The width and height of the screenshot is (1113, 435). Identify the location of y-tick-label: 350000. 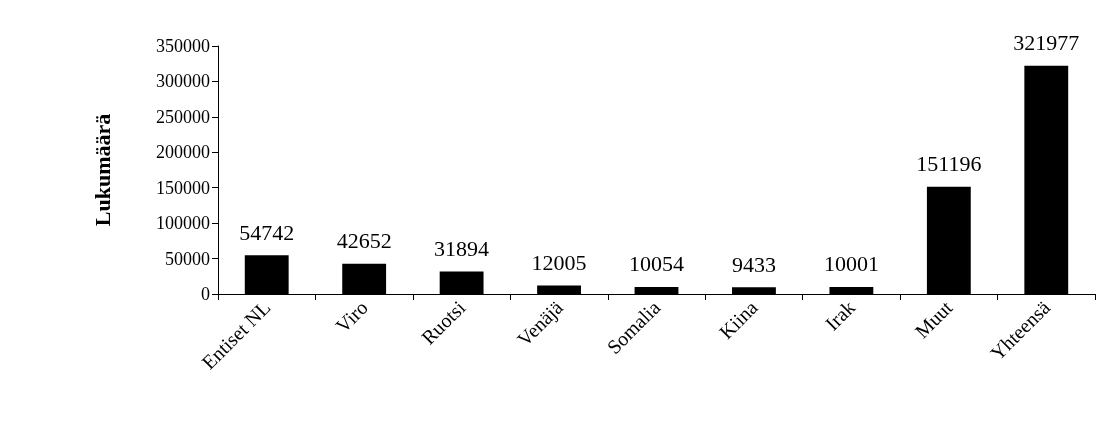
(183, 46).